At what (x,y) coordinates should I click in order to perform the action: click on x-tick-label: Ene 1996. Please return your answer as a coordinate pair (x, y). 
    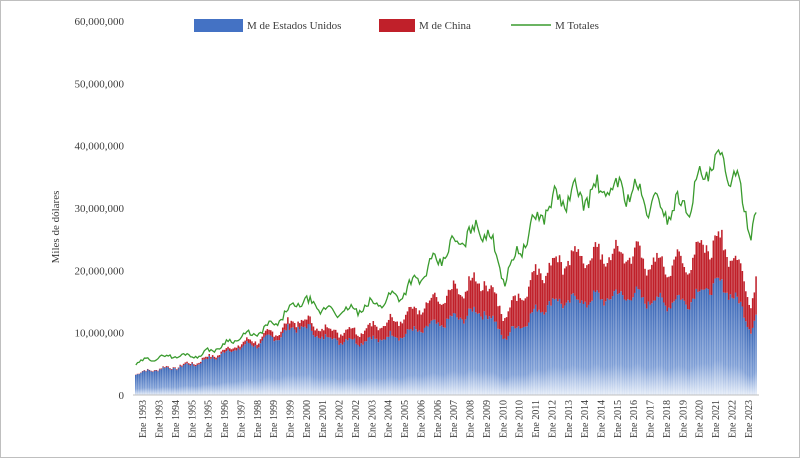
    Looking at the image, I should click on (225, 419).